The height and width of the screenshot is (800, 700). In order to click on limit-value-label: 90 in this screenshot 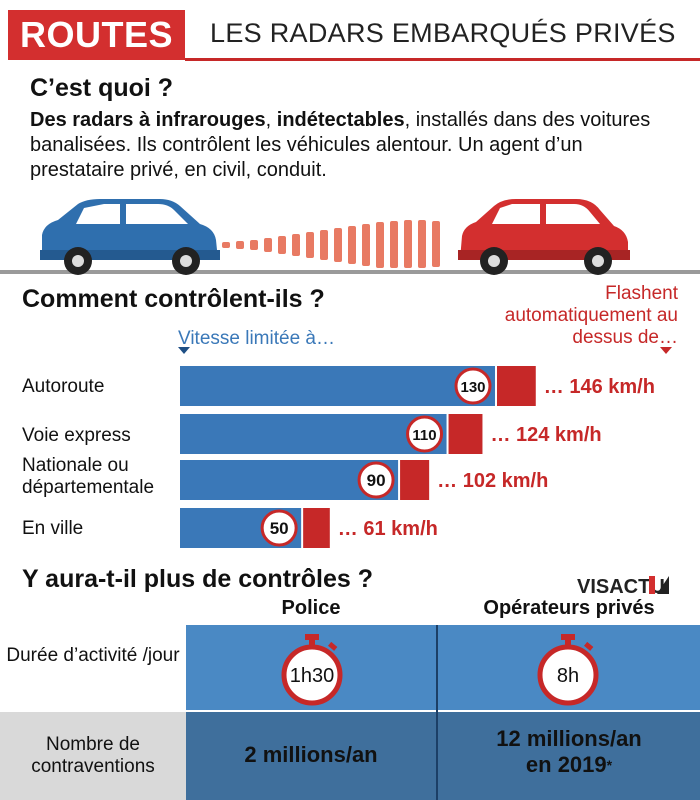, I will do `click(376, 480)`.